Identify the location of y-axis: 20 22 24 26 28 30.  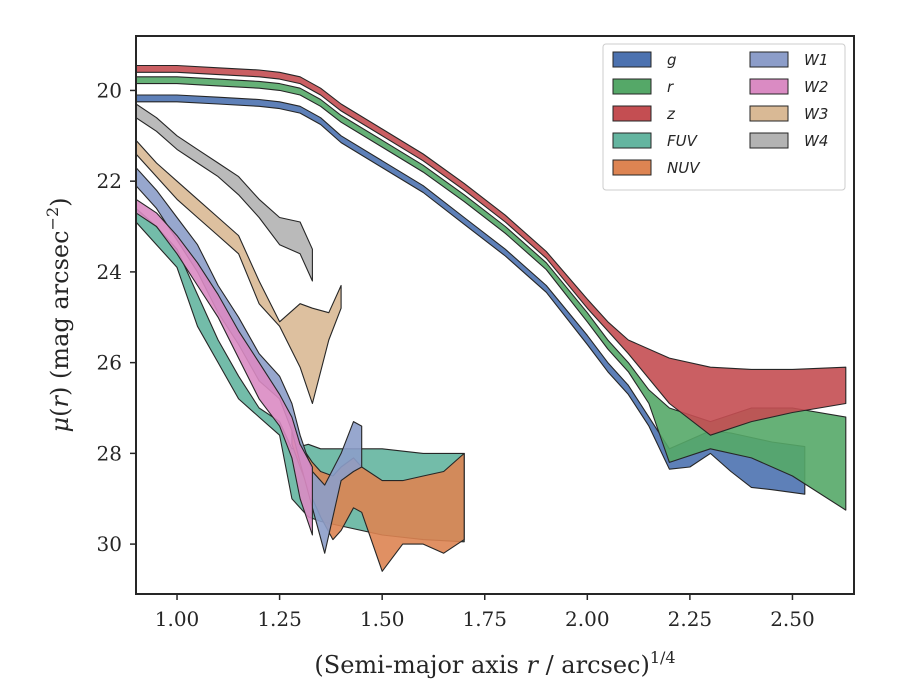
(116, 317).